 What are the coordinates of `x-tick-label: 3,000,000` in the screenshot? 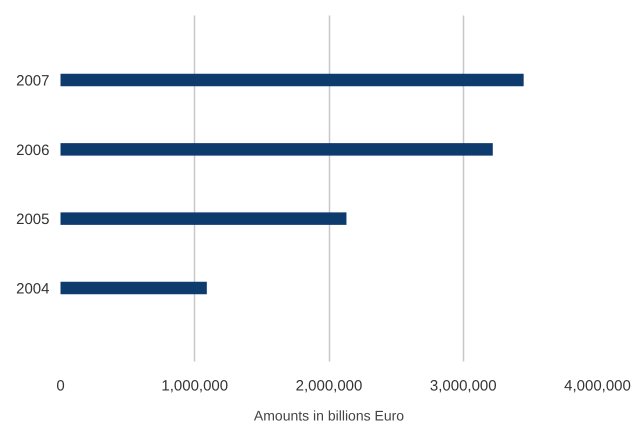 It's located at (463, 386).